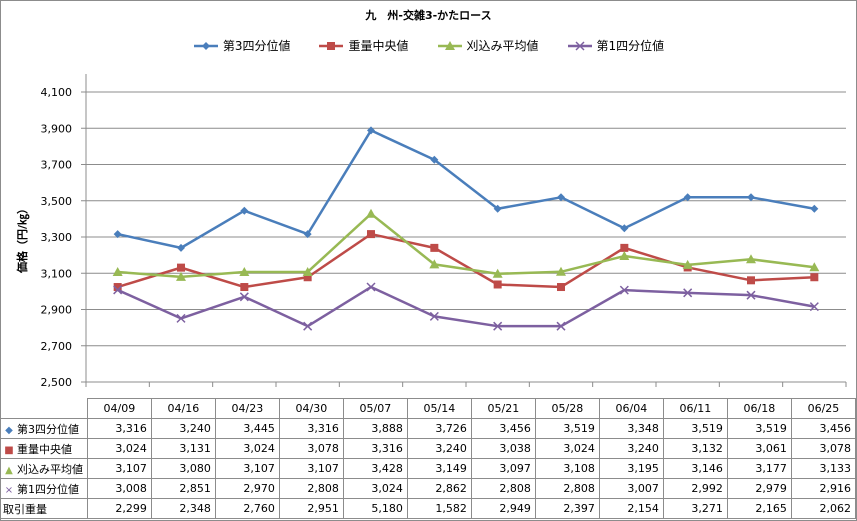 The width and height of the screenshot is (857, 521). Describe the element at coordinates (439, 488) in the screenshot. I see `table-cell: 2,862` at that location.